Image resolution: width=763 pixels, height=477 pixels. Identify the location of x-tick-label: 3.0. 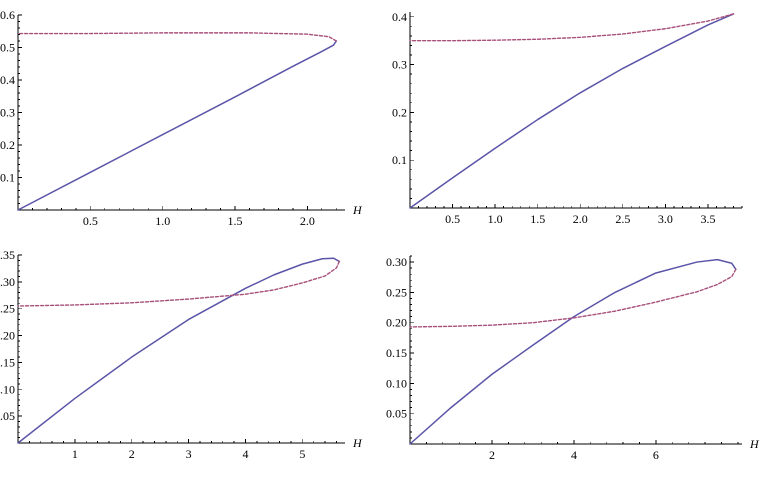
(665, 219).